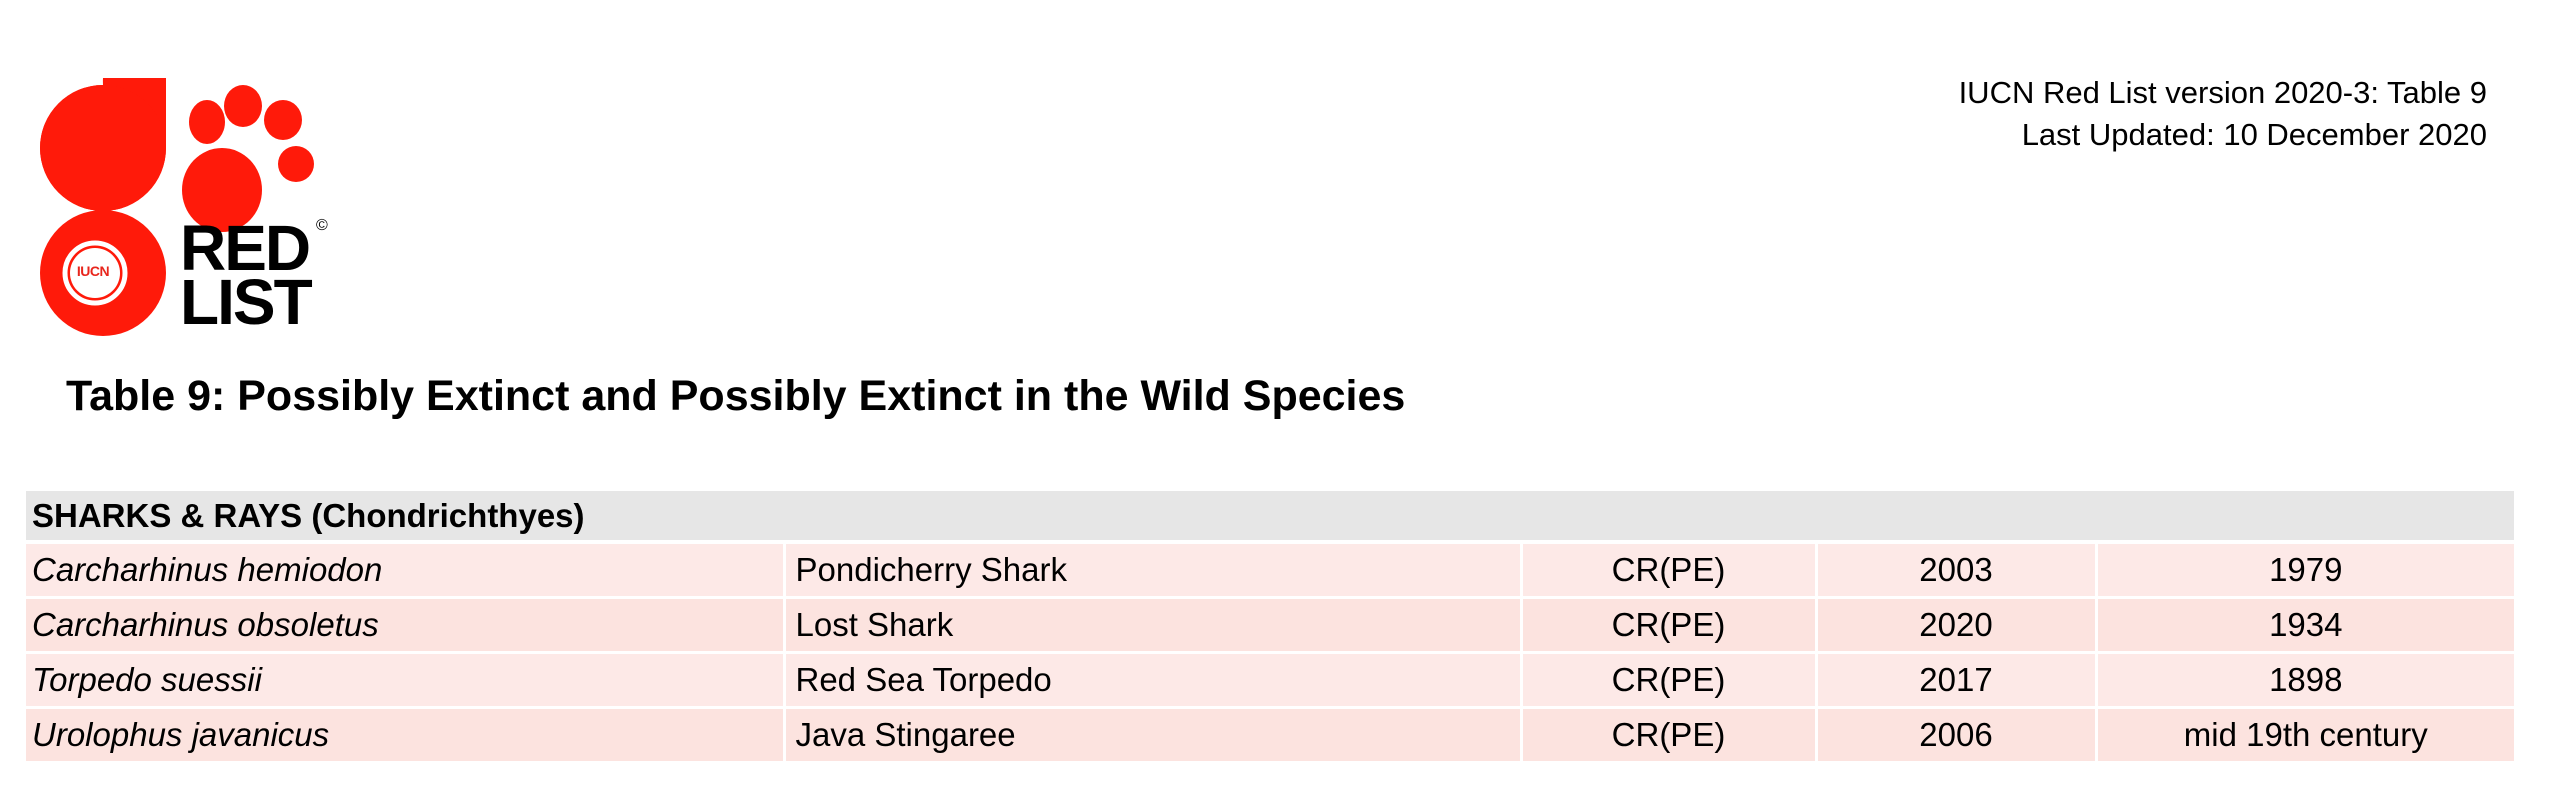  I want to click on common-name-cell: Pondicherry Shark, so click(1151, 570).